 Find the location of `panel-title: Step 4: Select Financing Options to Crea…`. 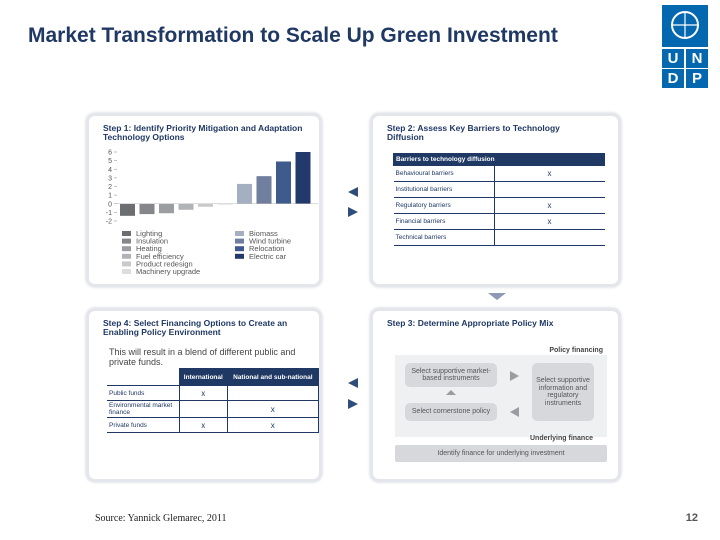

panel-title: Step 4: Select Financing Options to Crea… is located at coordinates (195, 327).